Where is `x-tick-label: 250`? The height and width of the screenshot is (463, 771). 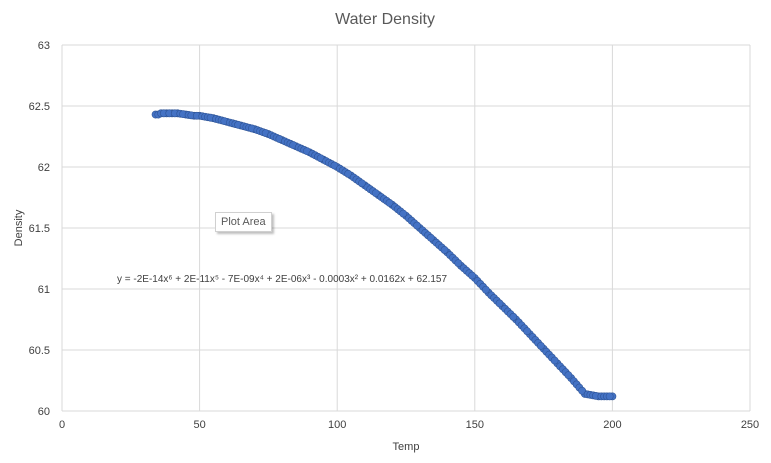 x-tick-label: 250 is located at coordinates (750, 425).